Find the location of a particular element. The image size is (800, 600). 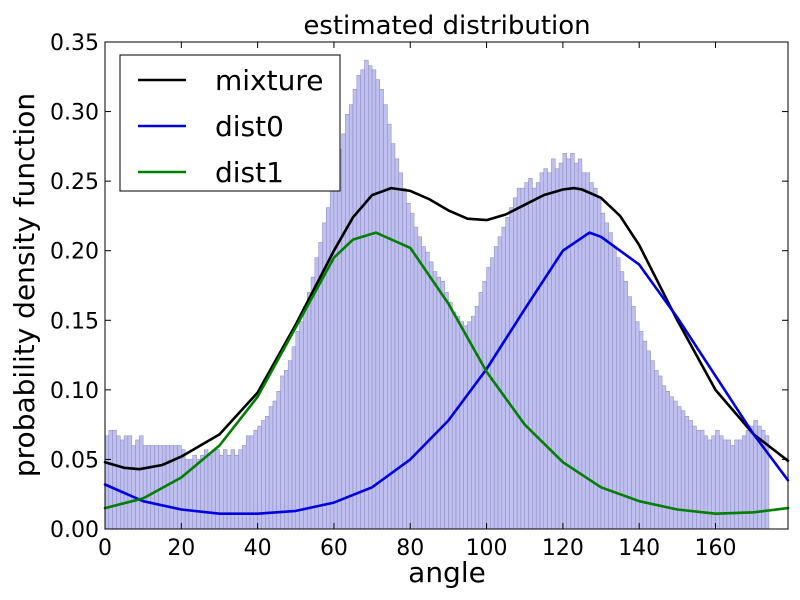

y-tick-label: 0.10 is located at coordinates (74, 391).